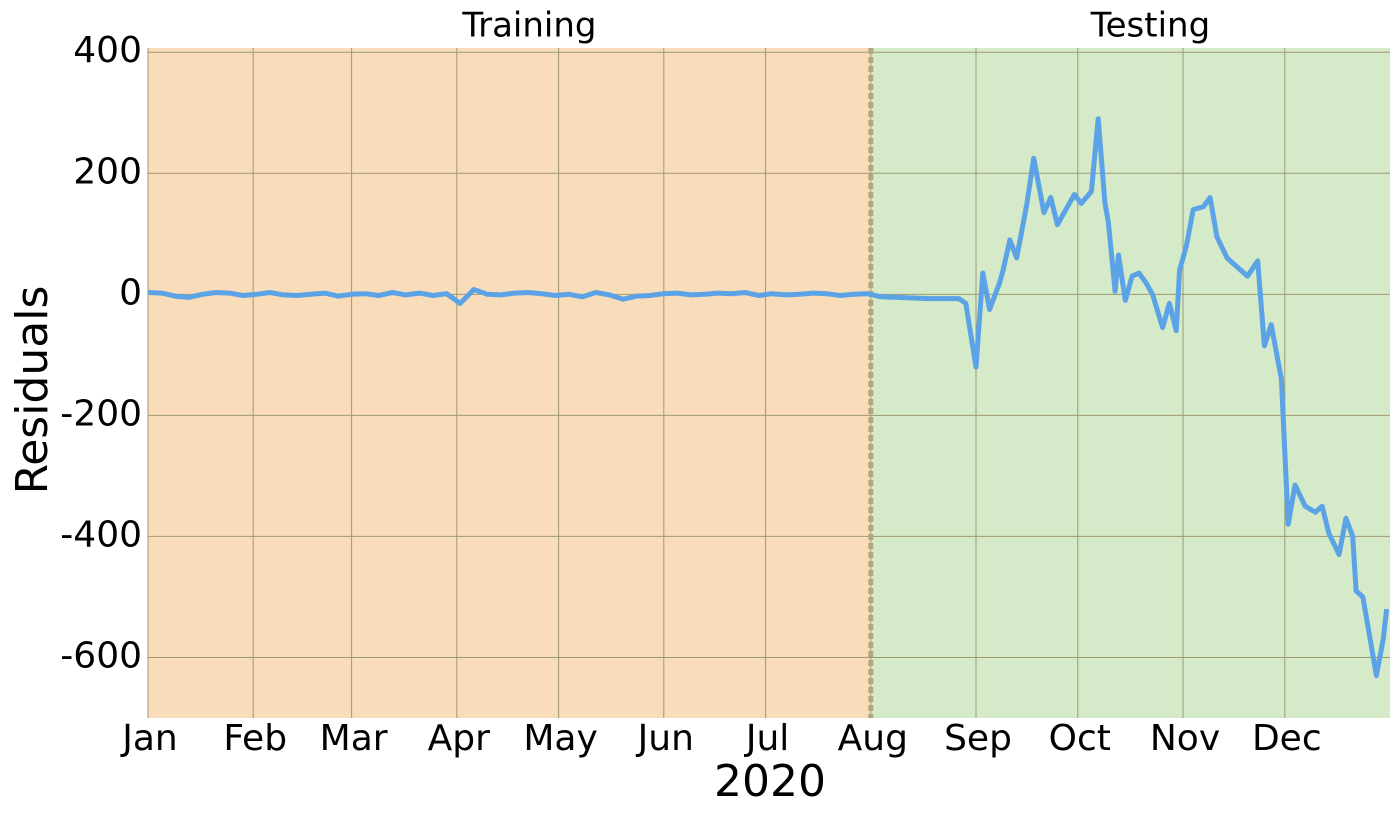 This screenshot has height=819, width=1400. Describe the element at coordinates (101, 655) in the screenshot. I see `y-tick-label: -600` at that location.